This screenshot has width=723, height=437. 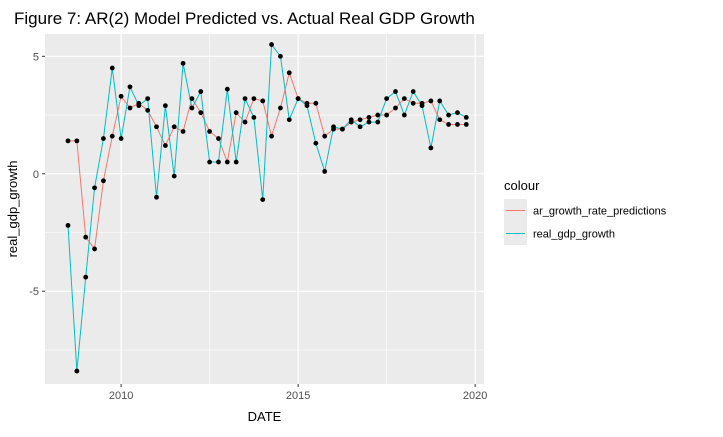 What do you see at coordinates (265, 416) in the screenshot?
I see `x-axis-title: DATE` at bounding box center [265, 416].